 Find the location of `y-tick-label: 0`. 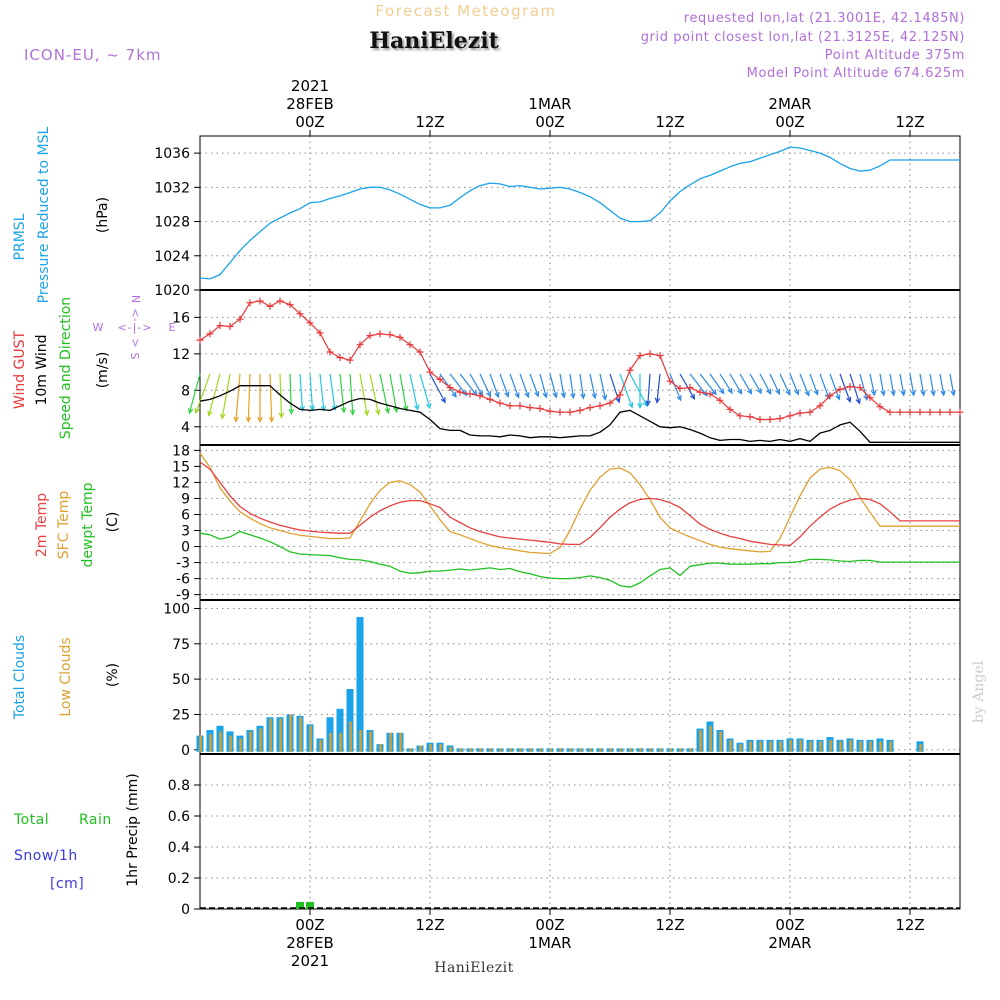

y-tick-label: 0 is located at coordinates (185, 548).